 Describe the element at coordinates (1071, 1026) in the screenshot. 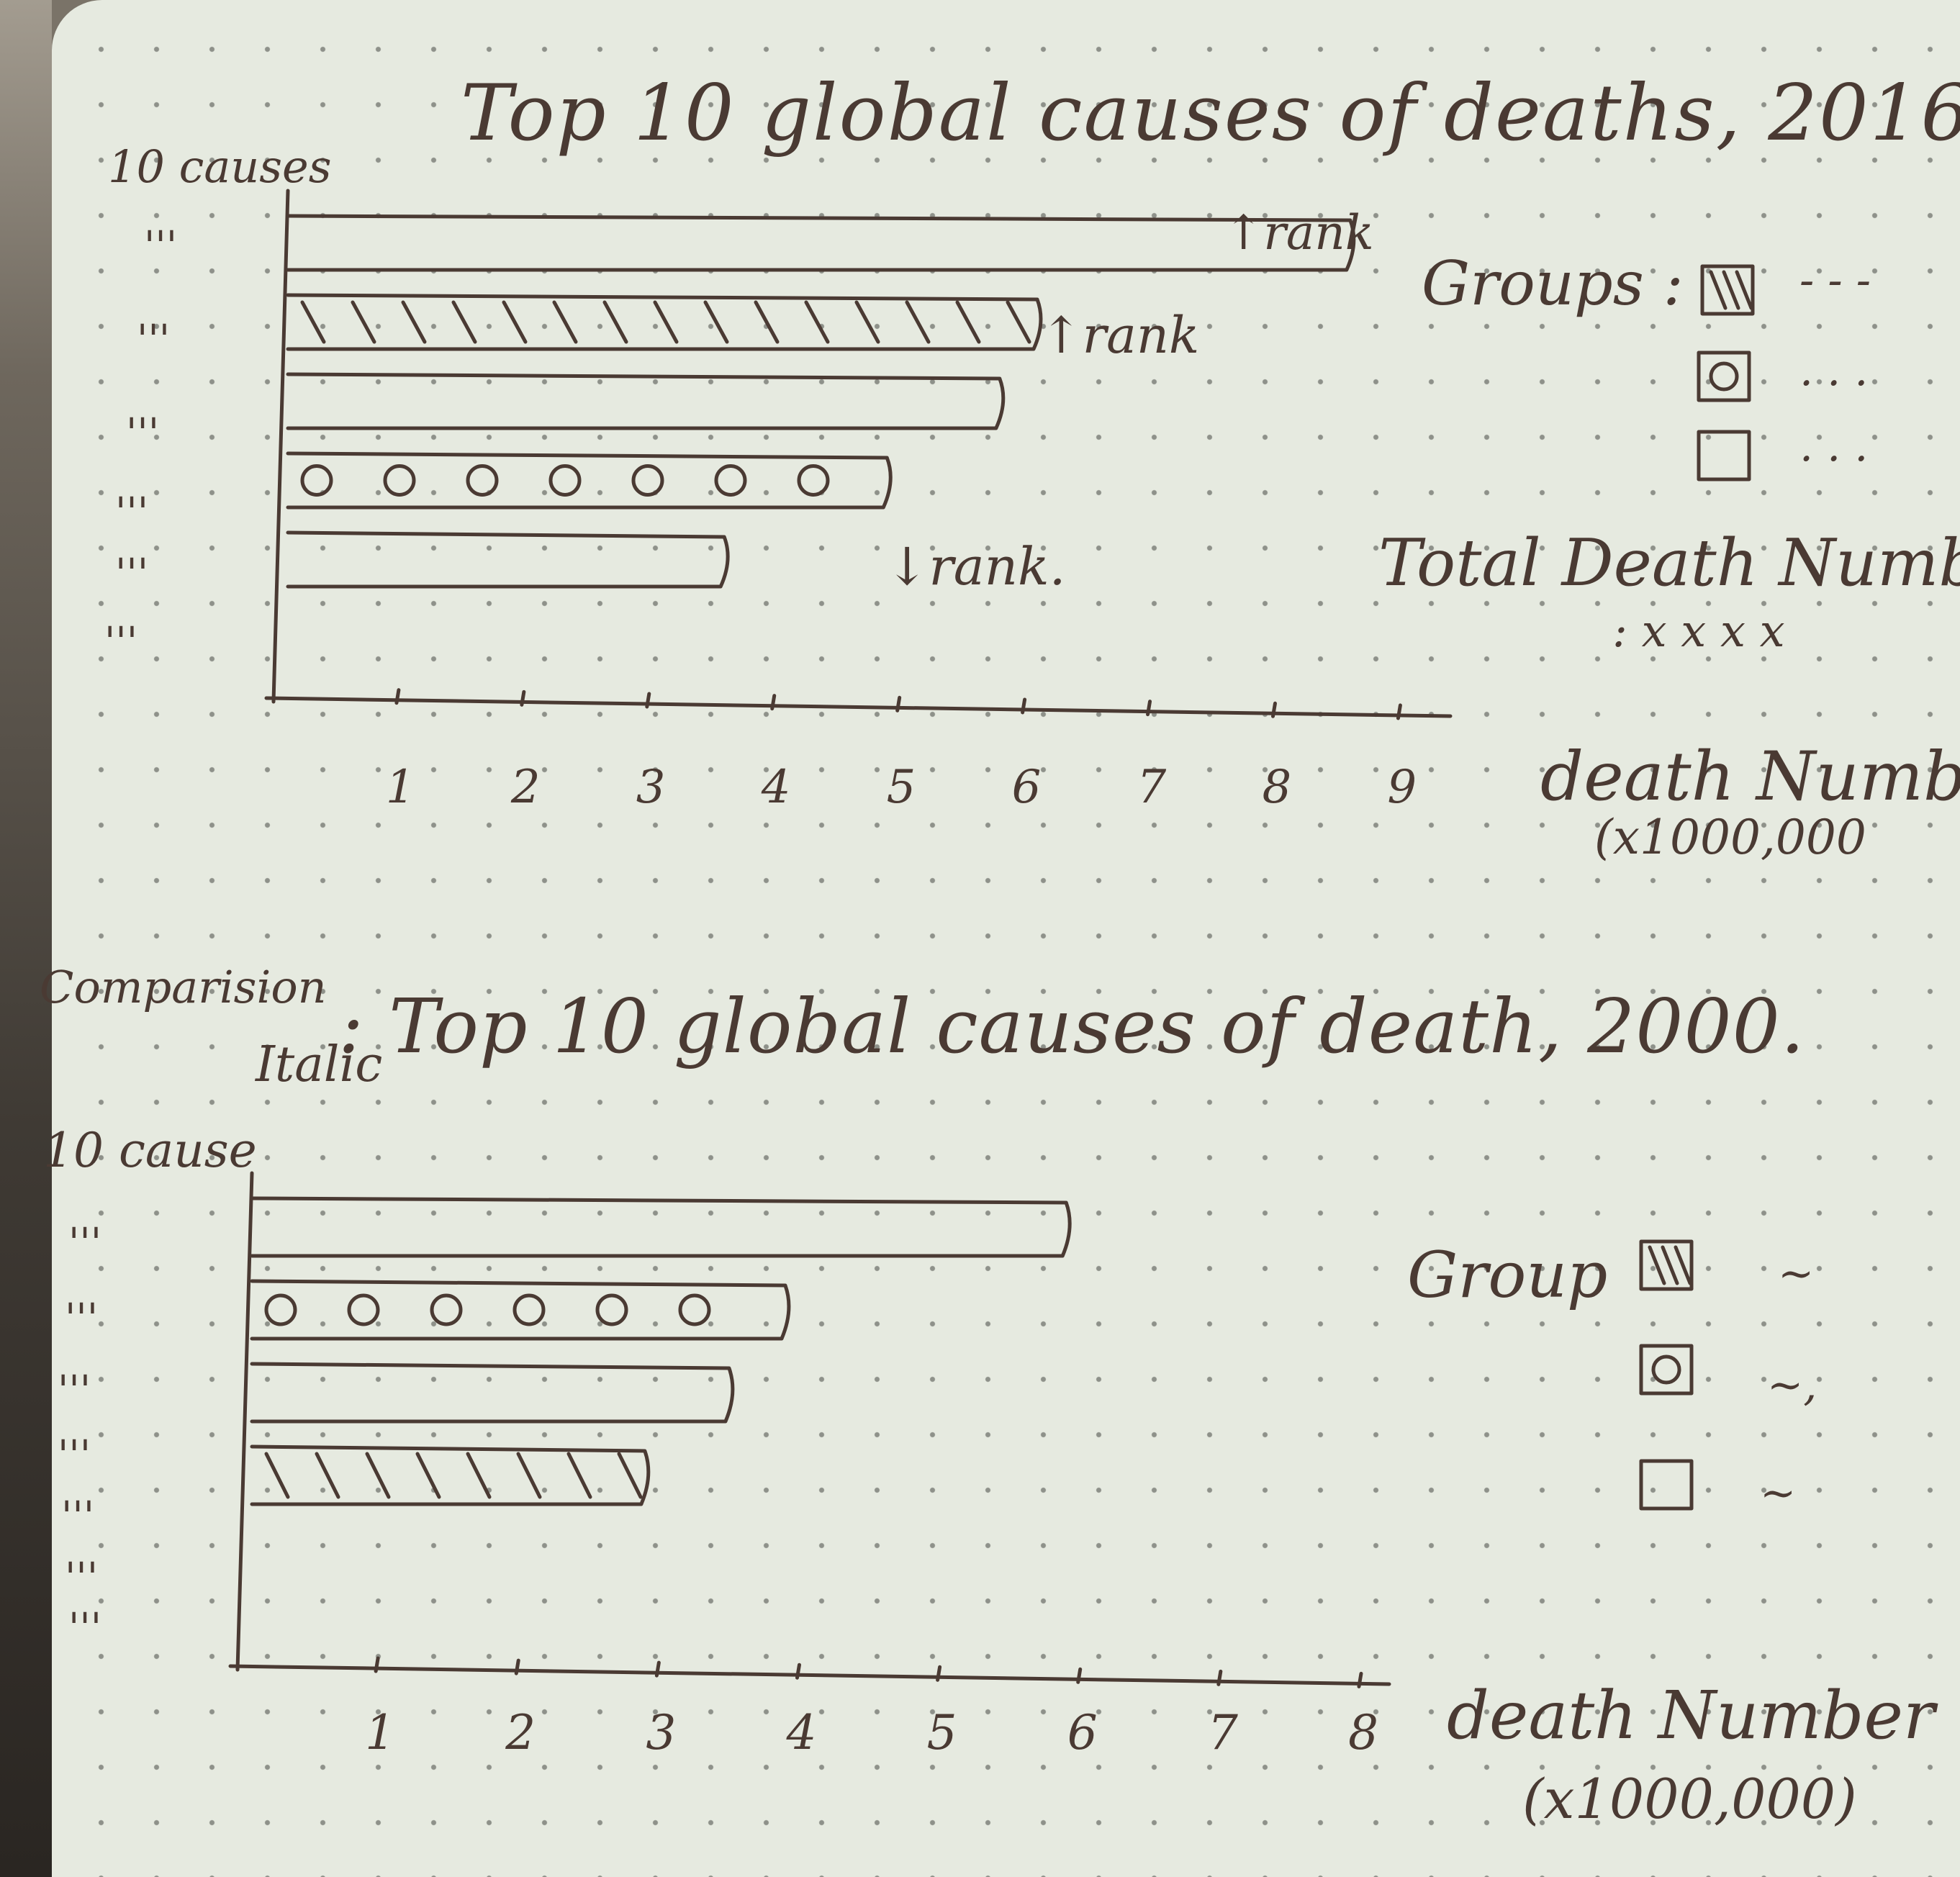

I see `chart-title-2000: : Top 10 global causes of death, 2000.` at that location.